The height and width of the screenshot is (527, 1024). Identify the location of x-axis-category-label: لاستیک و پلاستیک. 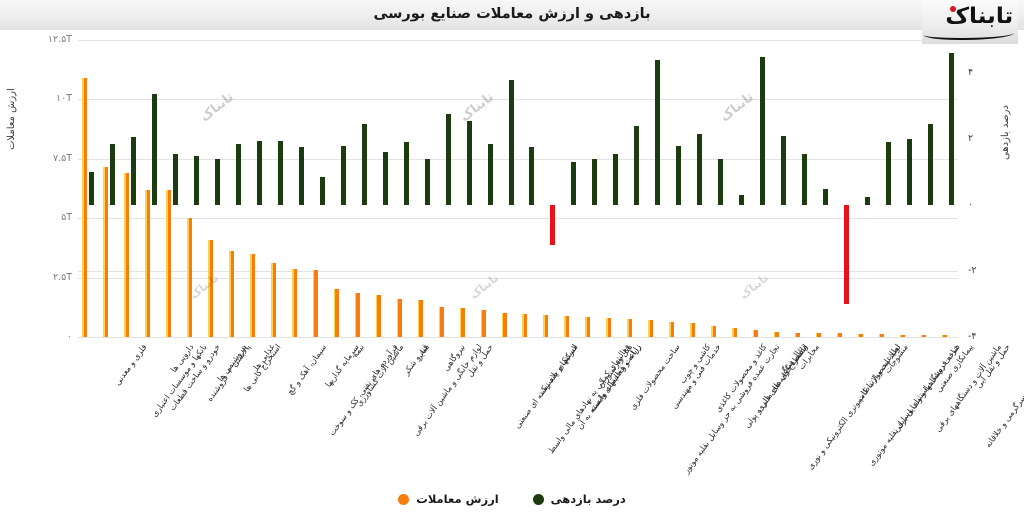
(557, 369).